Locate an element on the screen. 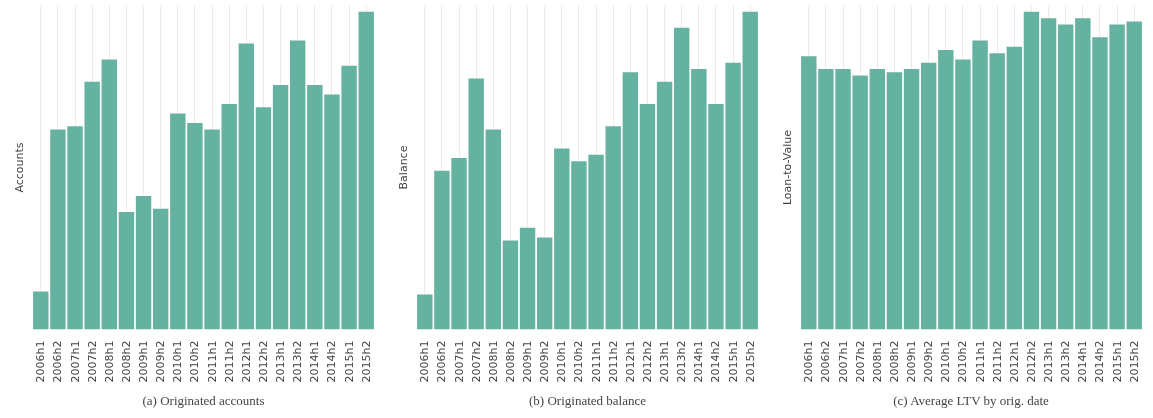 The width and height of the screenshot is (1153, 418). y-axis-title: Accounts is located at coordinates (19, 167).